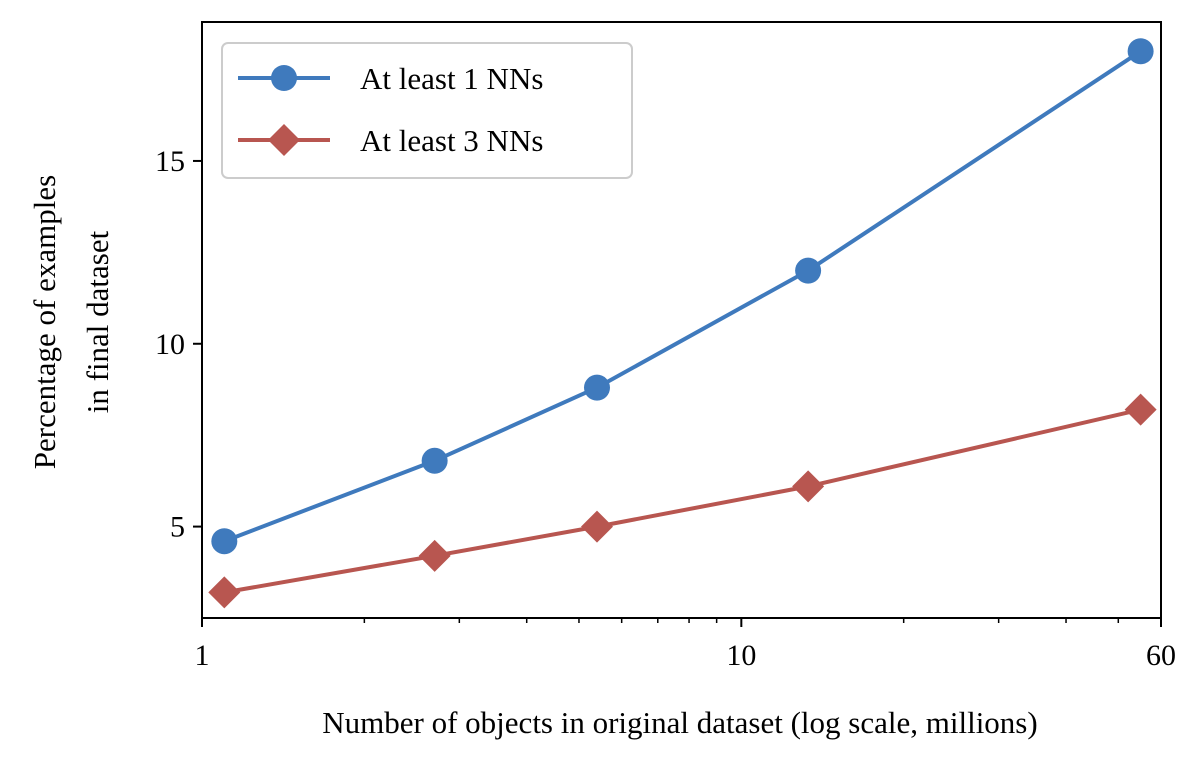  I want to click on legend-marker-circle, so click(284, 78).